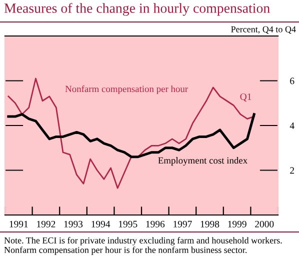 The height and width of the screenshot is (261, 299). Describe the element at coordinates (263, 30) in the screenshot. I see `chart-subtitle: Percent, Q4 to Q4` at that location.